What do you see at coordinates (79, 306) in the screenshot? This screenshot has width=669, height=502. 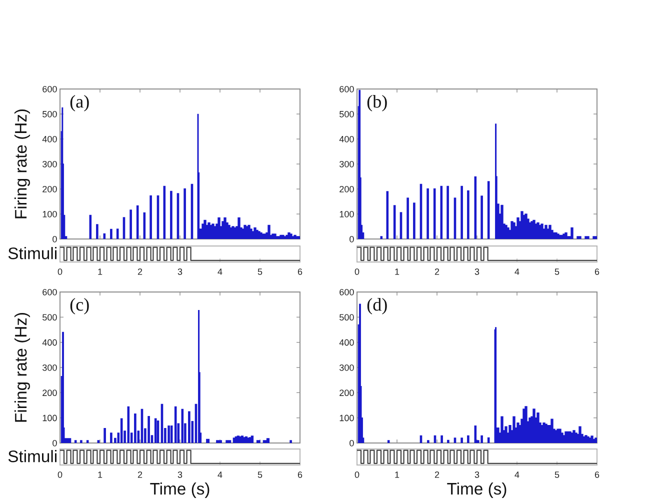 I see `annotation: (c)` at bounding box center [79, 306].